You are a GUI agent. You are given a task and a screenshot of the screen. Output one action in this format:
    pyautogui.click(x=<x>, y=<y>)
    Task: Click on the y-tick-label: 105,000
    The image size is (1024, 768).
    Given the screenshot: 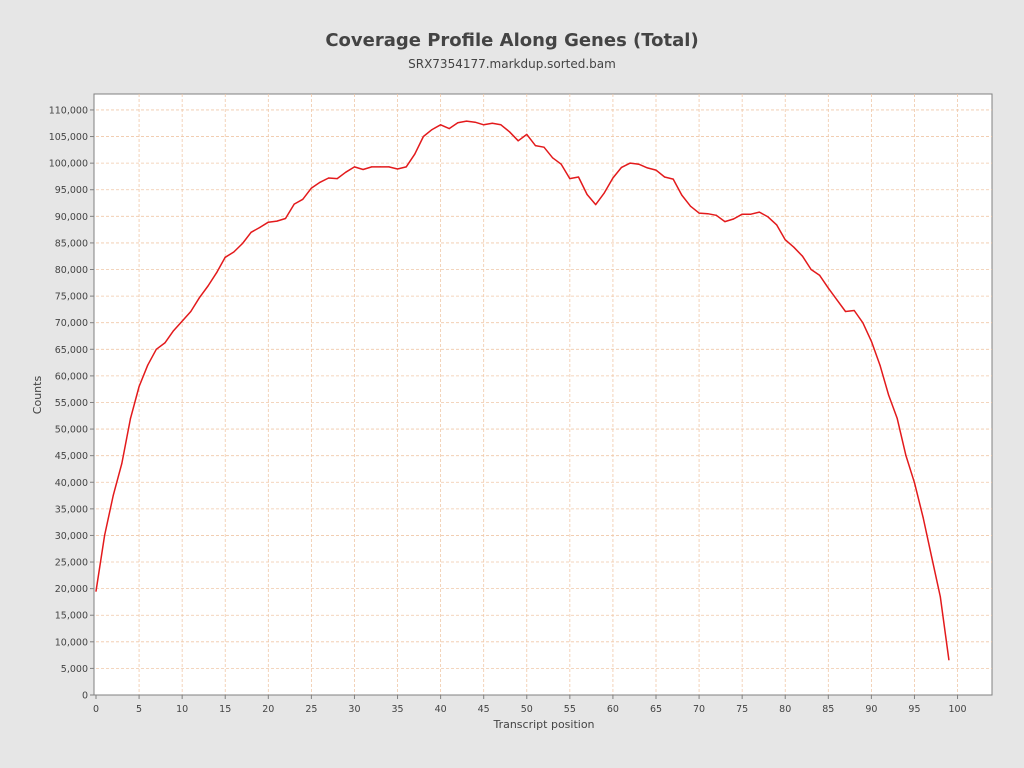 What is the action you would take?
    pyautogui.click(x=68, y=137)
    